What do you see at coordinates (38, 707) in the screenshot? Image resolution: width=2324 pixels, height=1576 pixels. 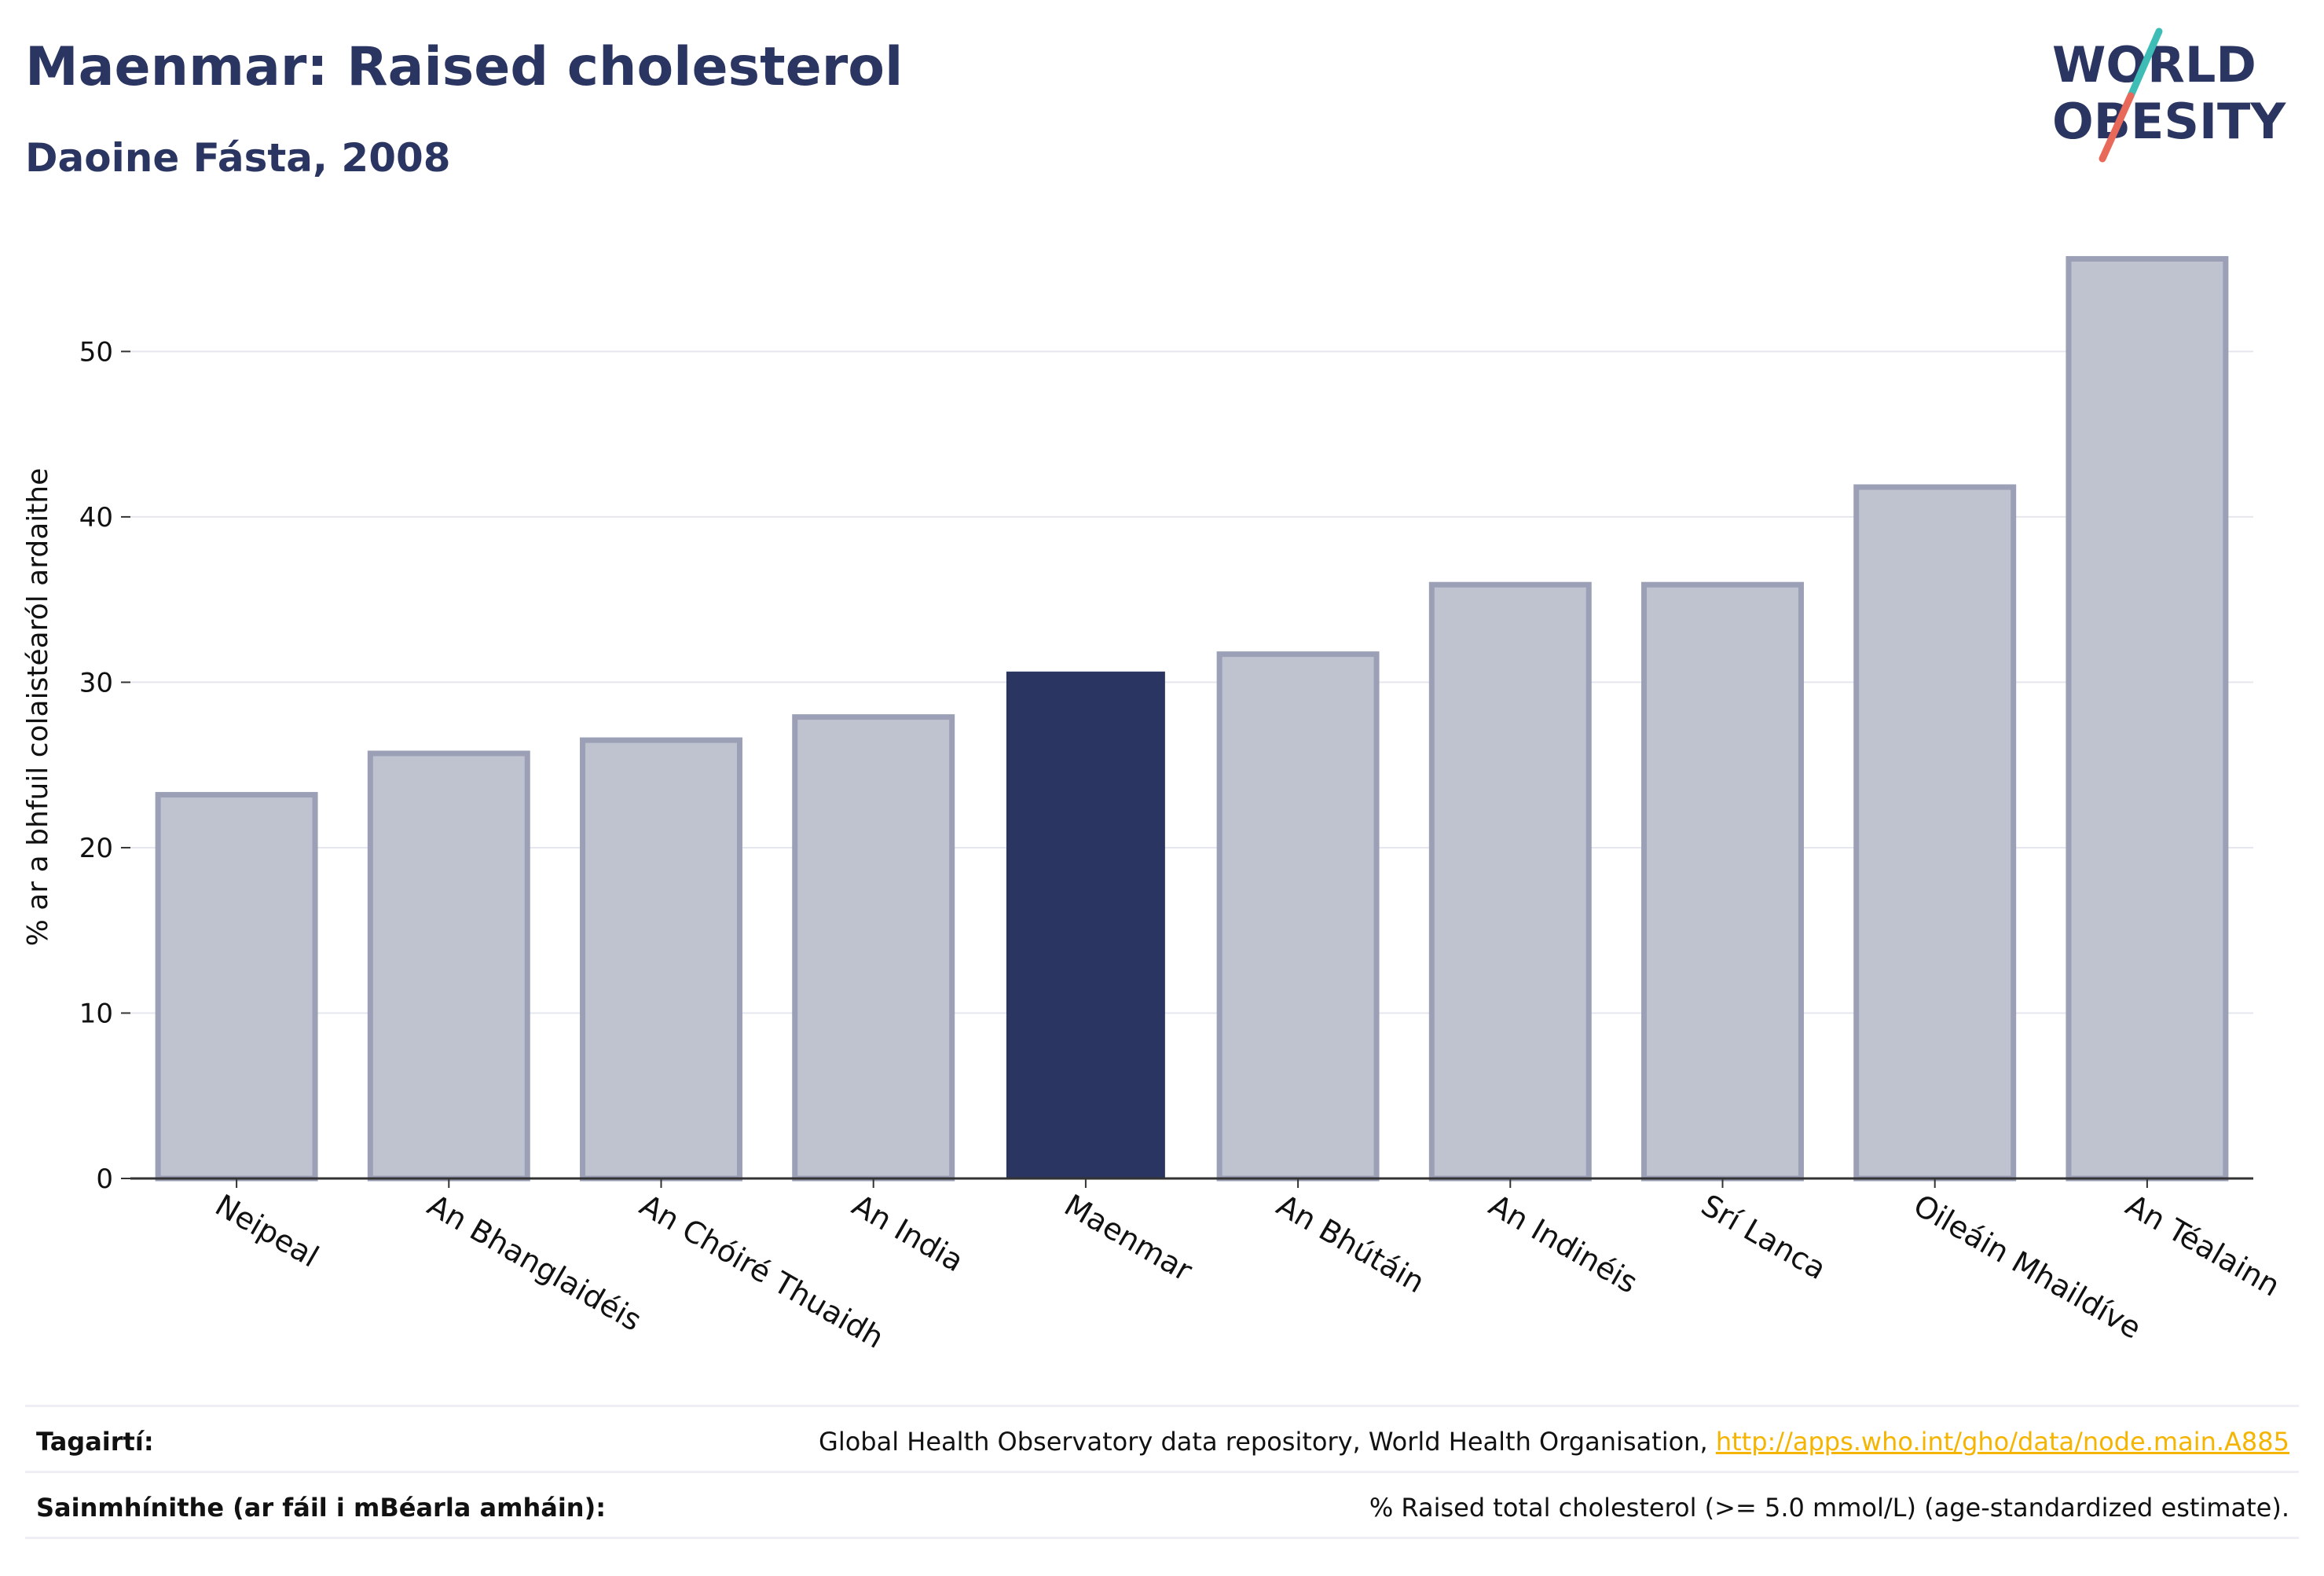 I see `y-axis-label: % ar a bhfuil colaistéaról ardaithe` at bounding box center [38, 707].